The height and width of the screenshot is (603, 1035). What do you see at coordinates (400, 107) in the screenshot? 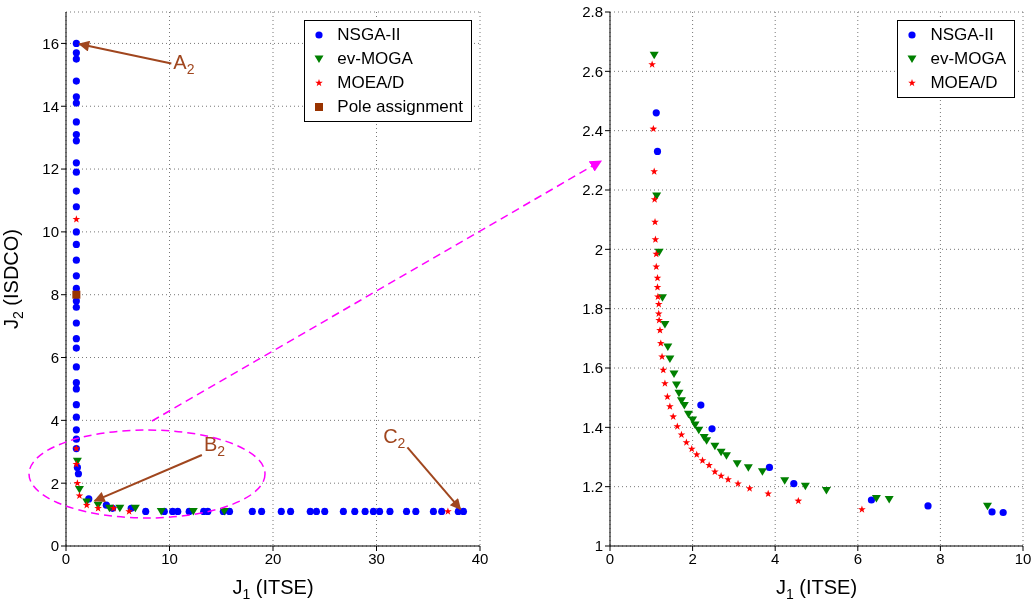
I see `legend-label: Pole assignment` at bounding box center [400, 107].